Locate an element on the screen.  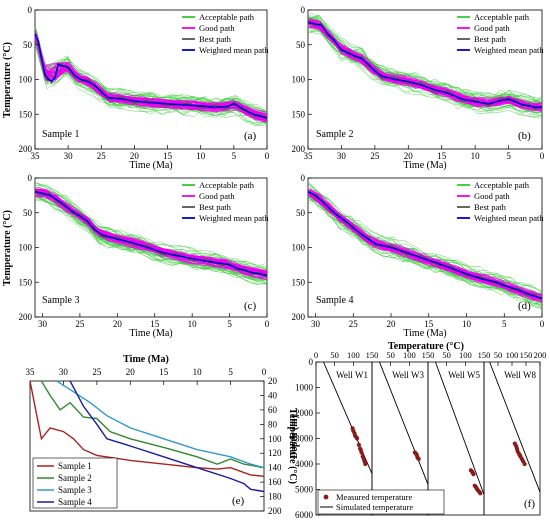
y-tick-label: 2000 is located at coordinates (304, 413).